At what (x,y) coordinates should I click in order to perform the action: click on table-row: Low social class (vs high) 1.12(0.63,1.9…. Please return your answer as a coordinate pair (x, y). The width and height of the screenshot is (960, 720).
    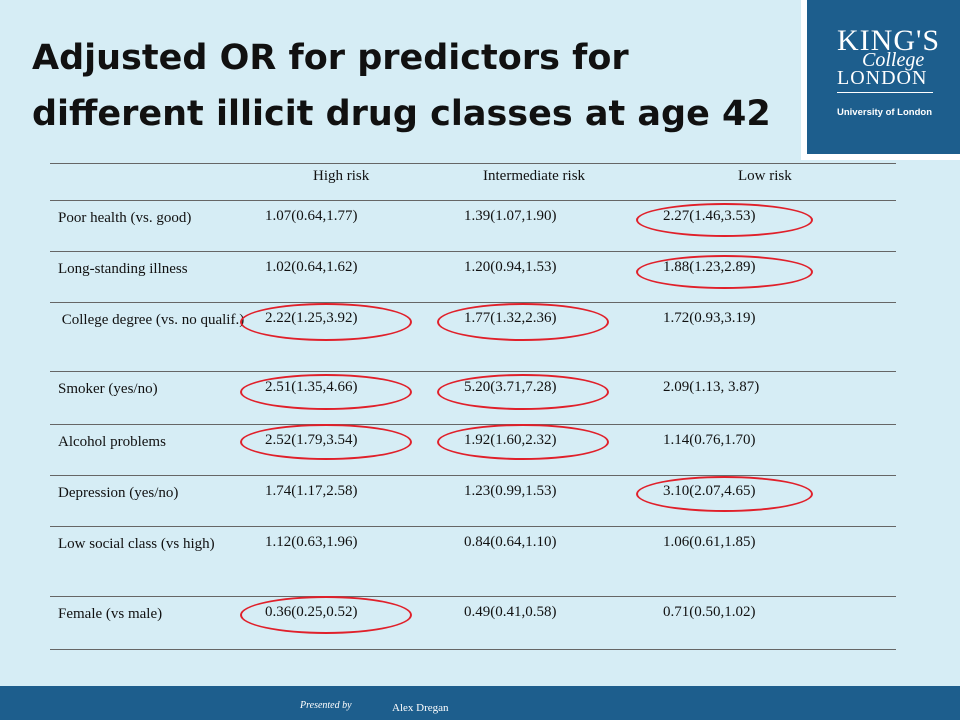
    Looking at the image, I should click on (473, 562).